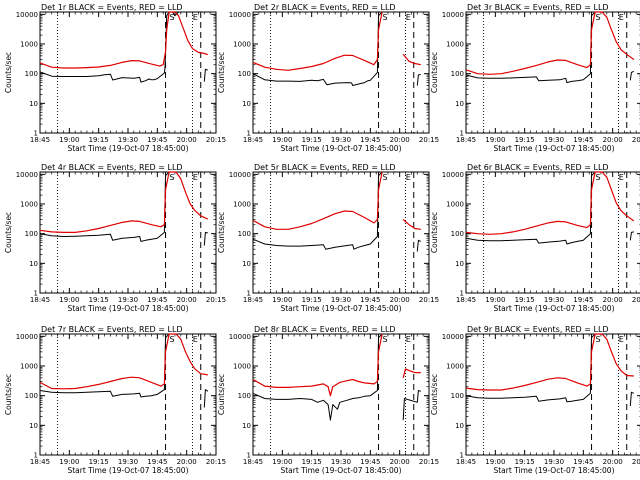  What do you see at coordinates (538, 329) in the screenshot?
I see `panel-title: Det 9r BLACK = Events, RED = LLD` at bounding box center [538, 329].